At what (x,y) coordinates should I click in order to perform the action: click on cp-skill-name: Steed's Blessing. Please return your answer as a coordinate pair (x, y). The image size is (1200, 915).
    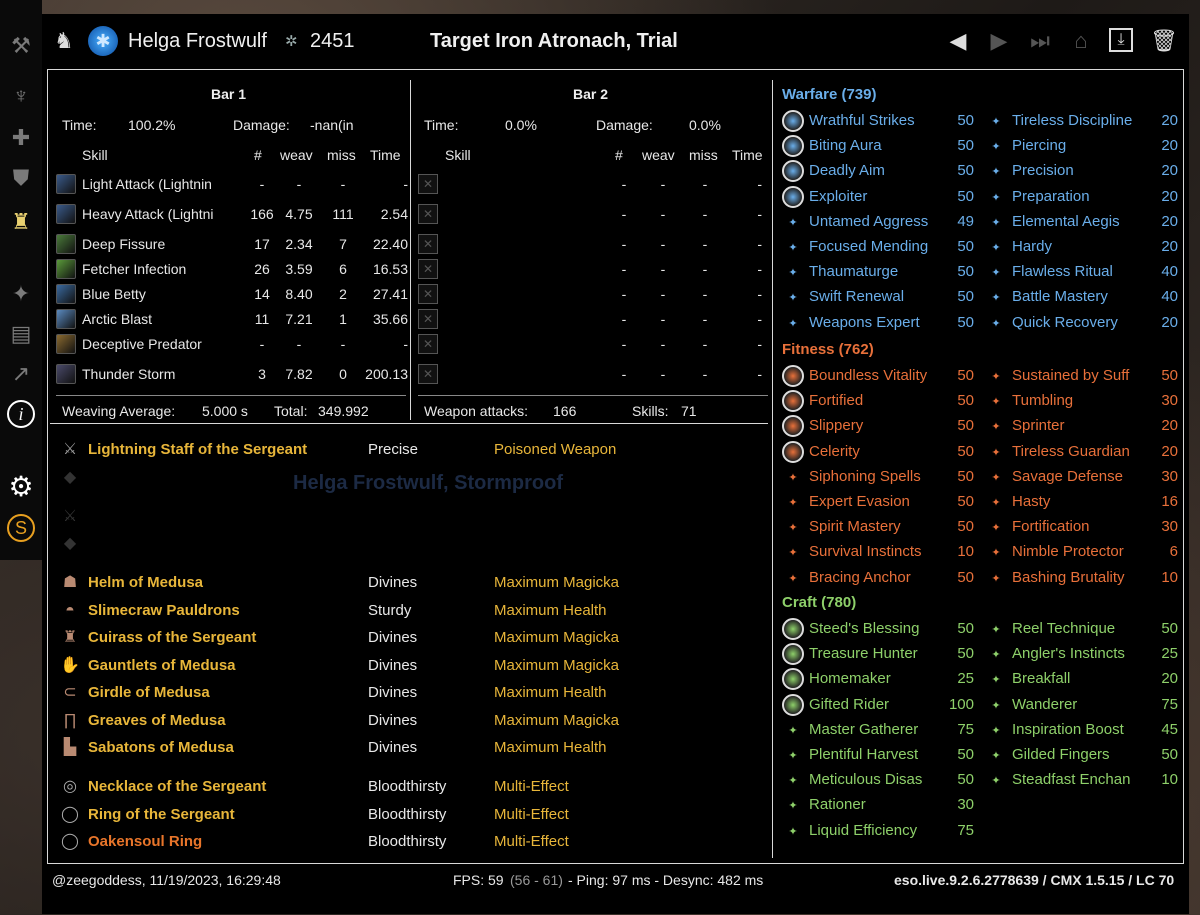
    Looking at the image, I should click on (864, 628).